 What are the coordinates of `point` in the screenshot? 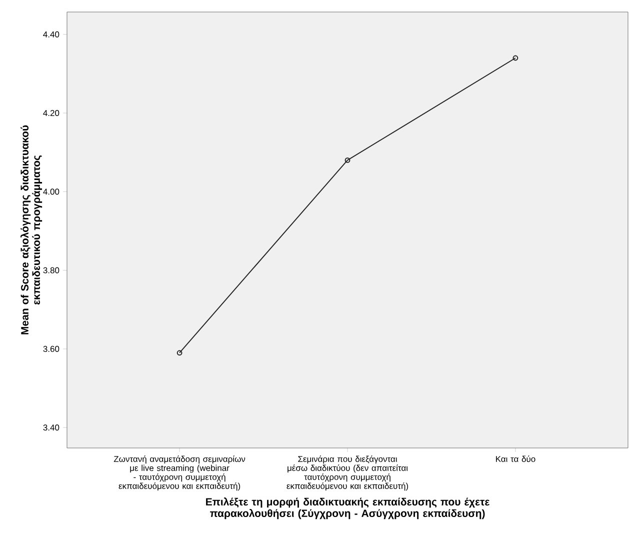 It's located at (347, 160).